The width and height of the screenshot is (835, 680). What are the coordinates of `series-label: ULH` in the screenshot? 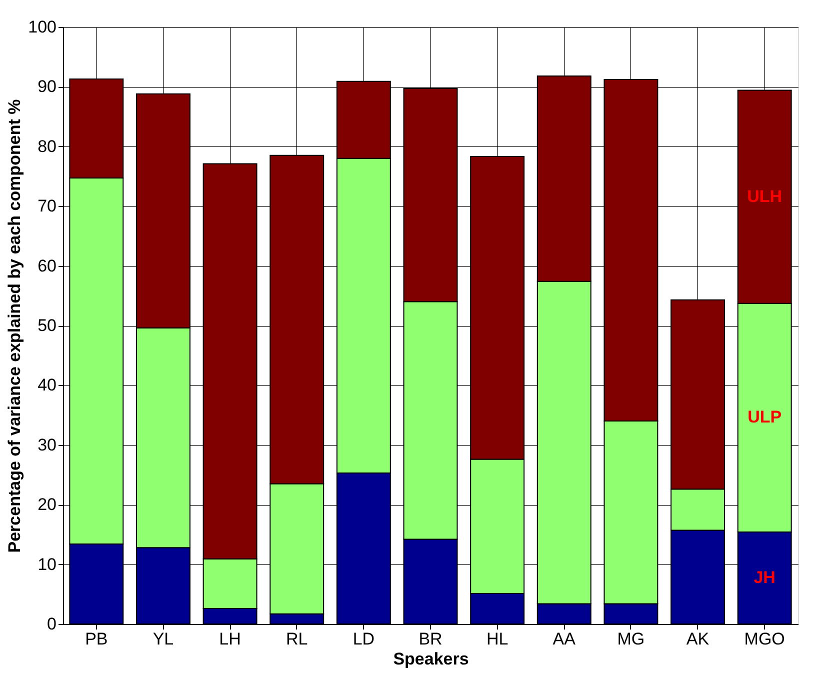 It's located at (764, 196).